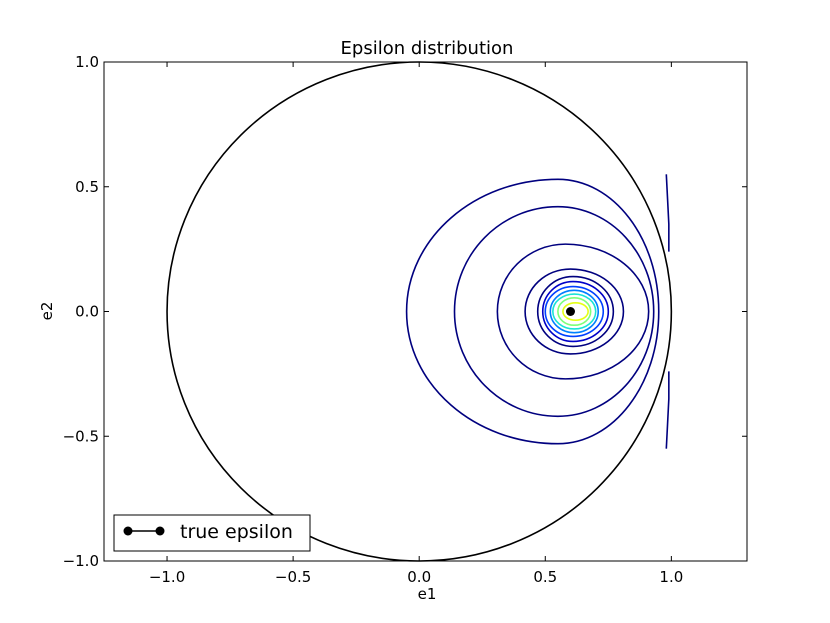 The image size is (830, 623). Describe the element at coordinates (128, 531) in the screenshot. I see `legend-marker-left` at that location.